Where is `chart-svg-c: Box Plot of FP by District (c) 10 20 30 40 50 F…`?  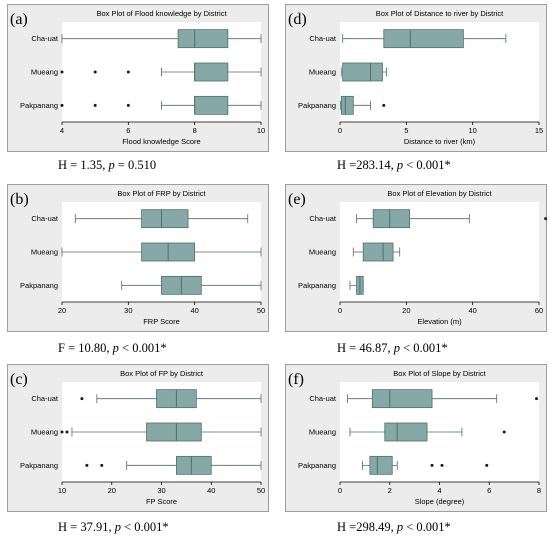 chart-svg-c: Box Plot of FP by District (c) 10 20 30 40 50 F… is located at coordinates (138, 438).